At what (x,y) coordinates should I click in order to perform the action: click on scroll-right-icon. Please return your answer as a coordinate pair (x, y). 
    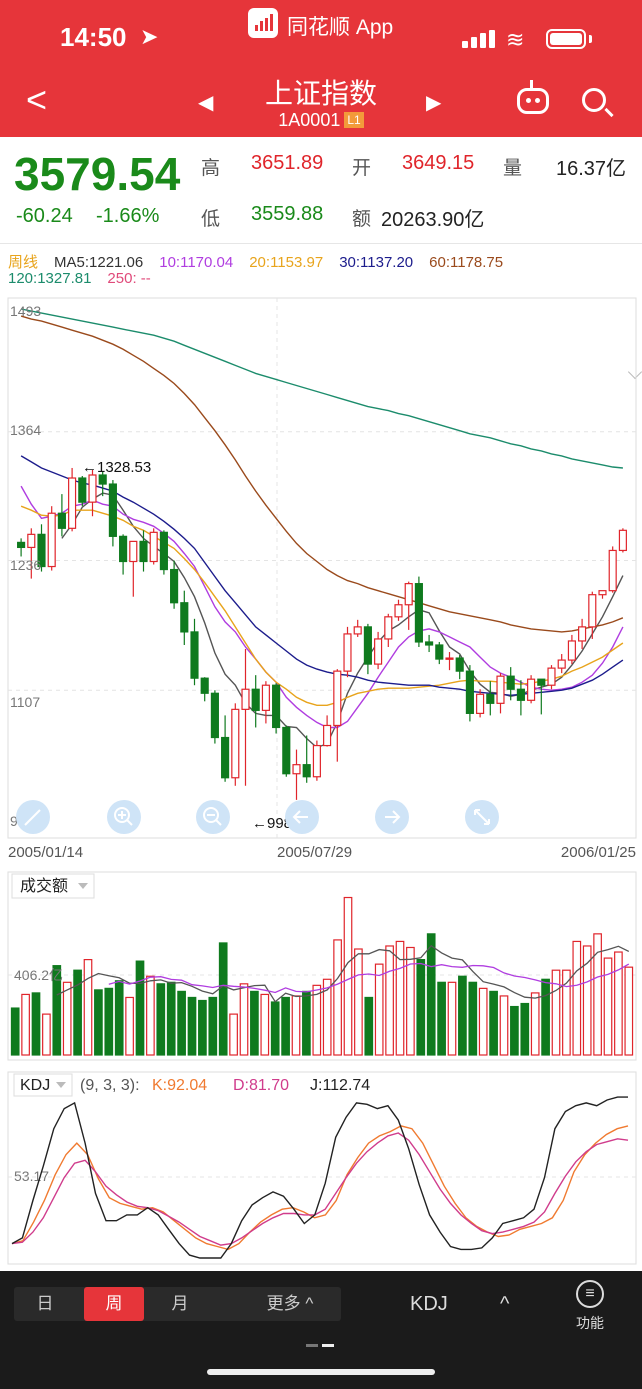
    Looking at the image, I should click on (392, 817).